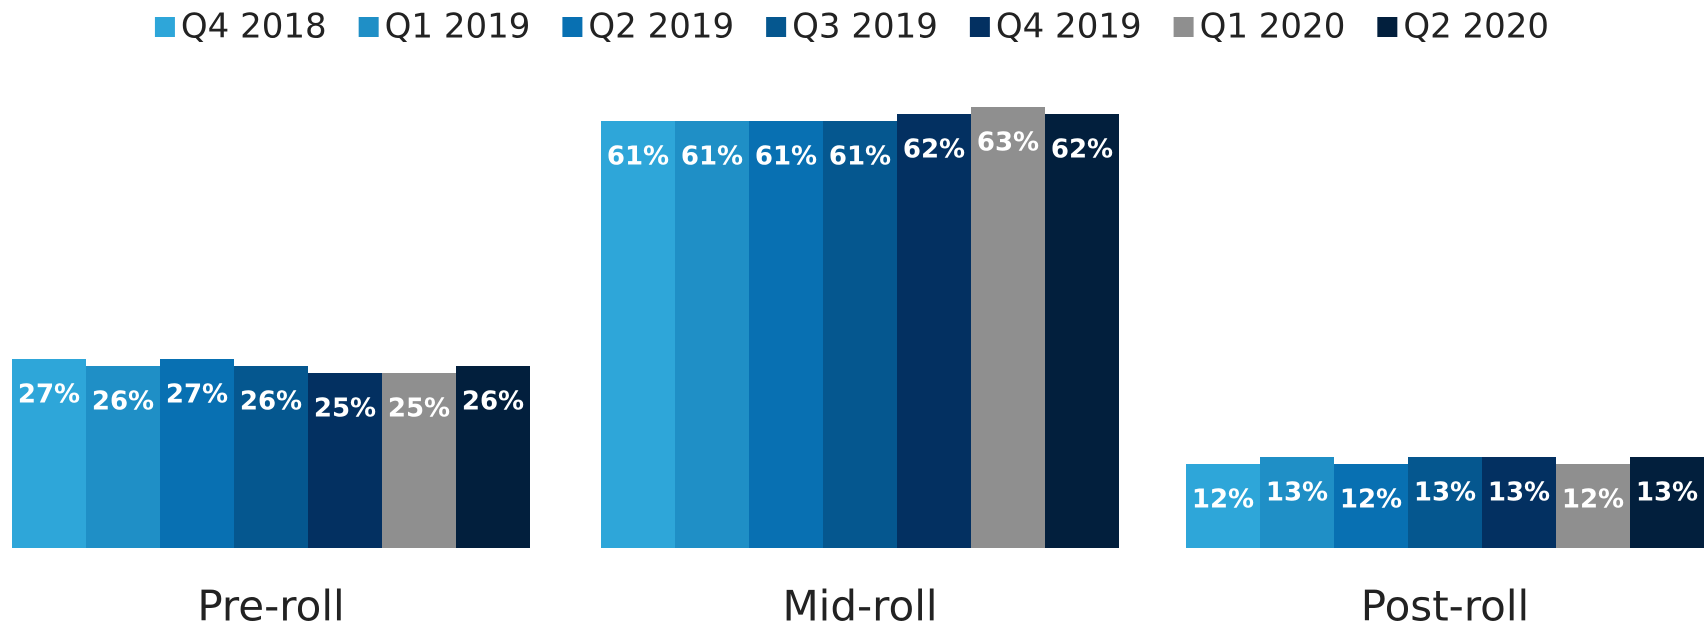 This screenshot has height=628, width=1704. What do you see at coordinates (1069, 27) in the screenshot?
I see `legend-label: Q4 2019` at bounding box center [1069, 27].